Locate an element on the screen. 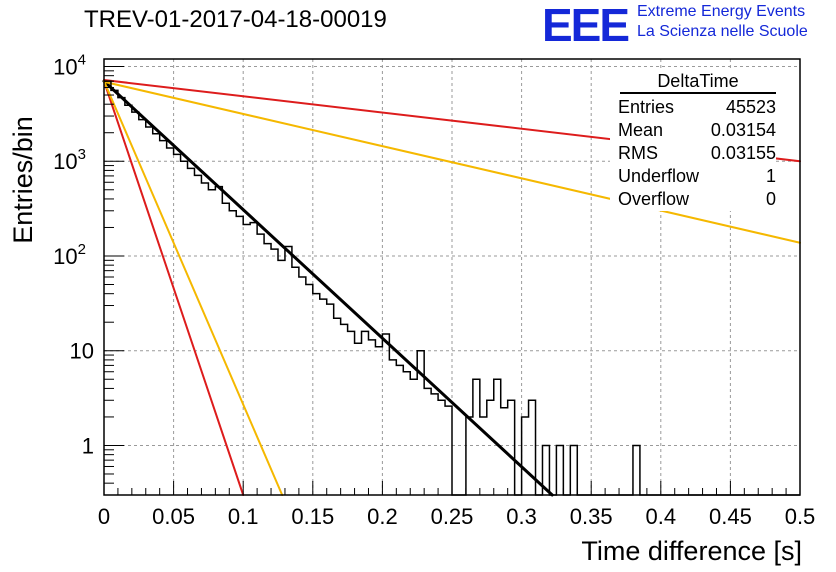  x-tick-label: 0.25 is located at coordinates (452, 516).